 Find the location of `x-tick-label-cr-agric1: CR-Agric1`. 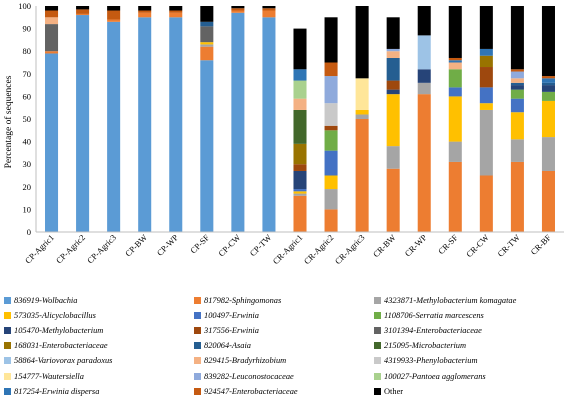

x-tick-label-cr-agric1: CR-Agric1 is located at coordinates (288, 249).